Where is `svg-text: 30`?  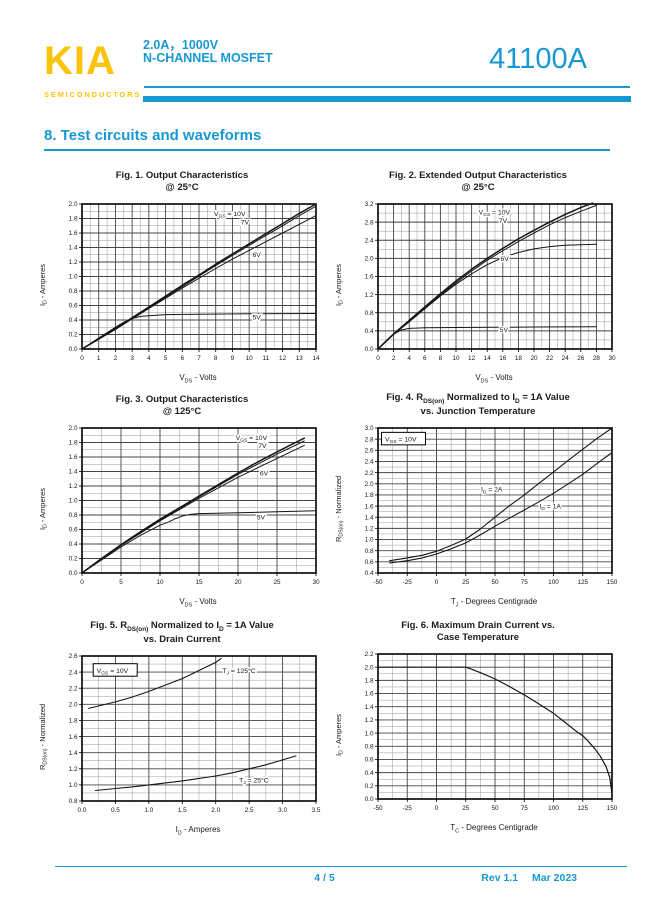
svg-text: 30 is located at coordinates (316, 582).